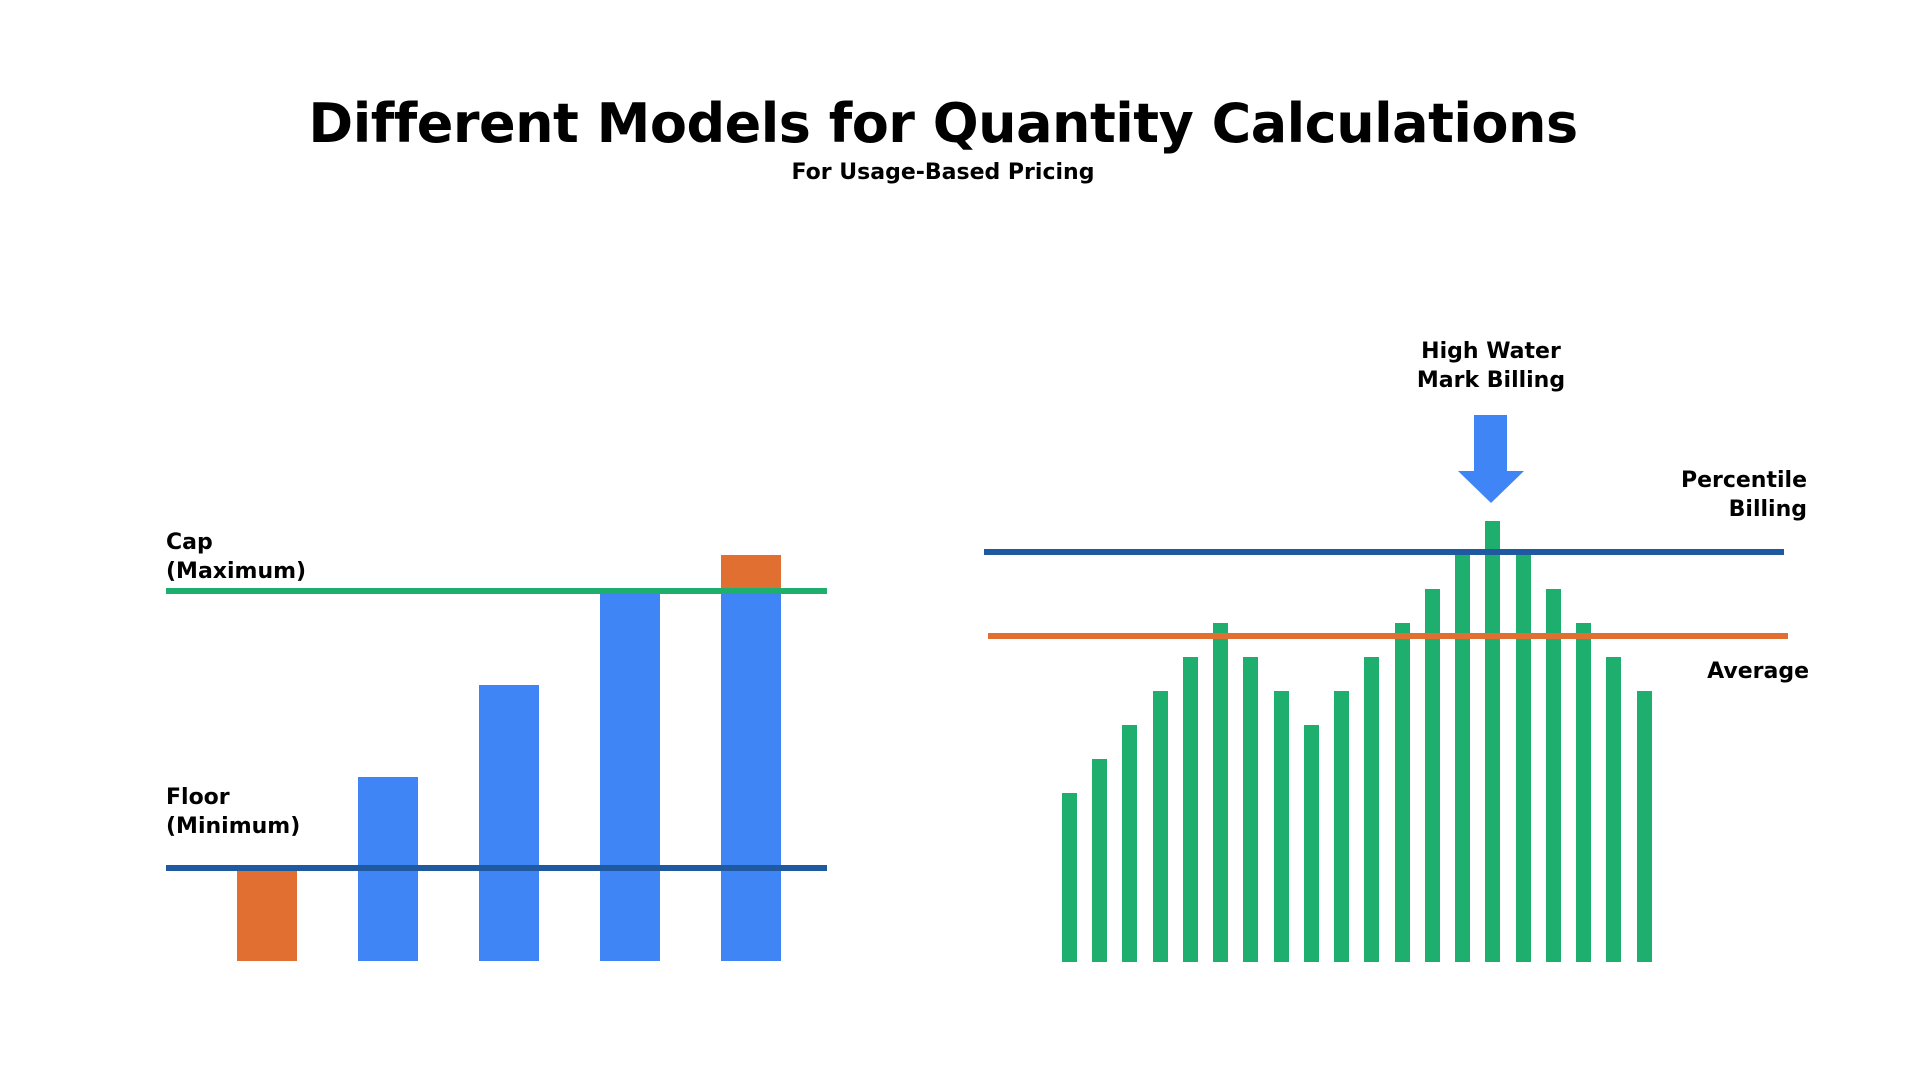 The width and height of the screenshot is (1920, 1080). Describe the element at coordinates (1707, 495) in the screenshot. I see `percentile-billing-label: Percentile Billing` at that location.